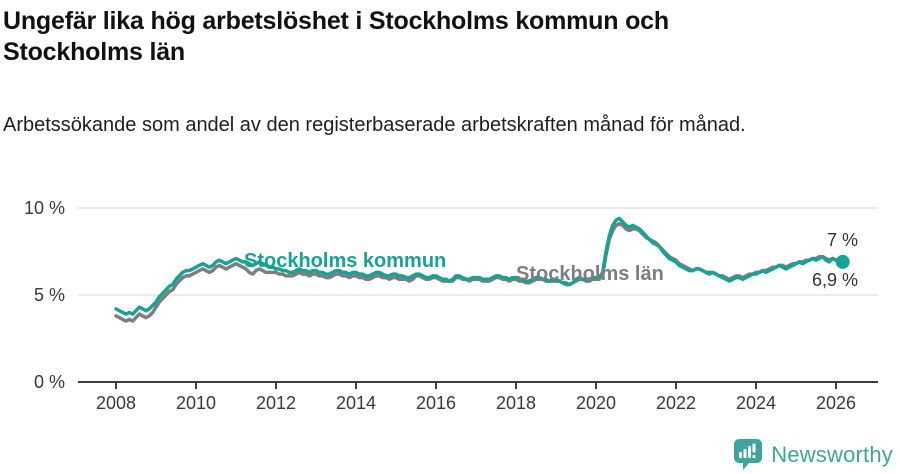 The image size is (900, 474). Describe the element at coordinates (49, 295) in the screenshot. I see `y-tick-label: 5 %` at that location.